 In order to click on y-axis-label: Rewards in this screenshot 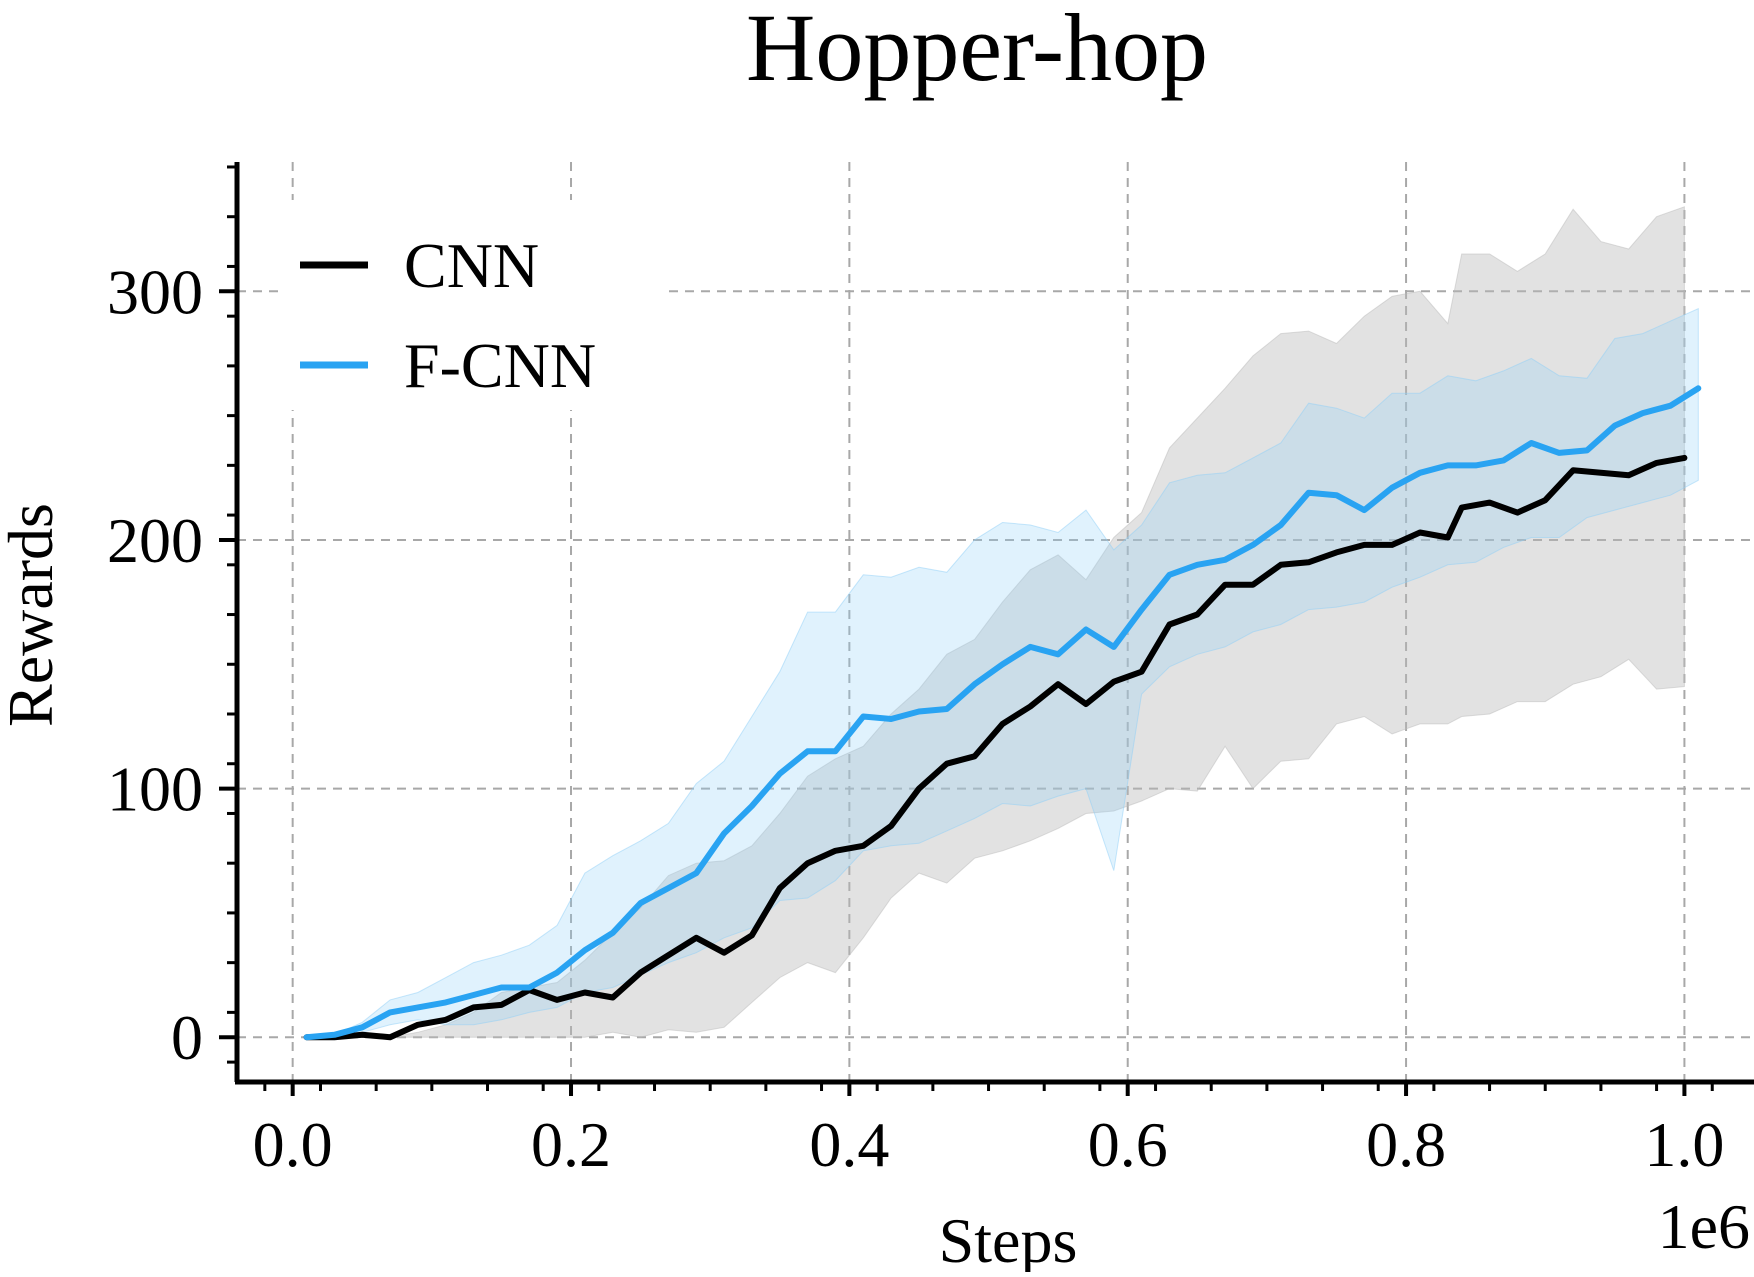, I will do `click(33, 615)`.